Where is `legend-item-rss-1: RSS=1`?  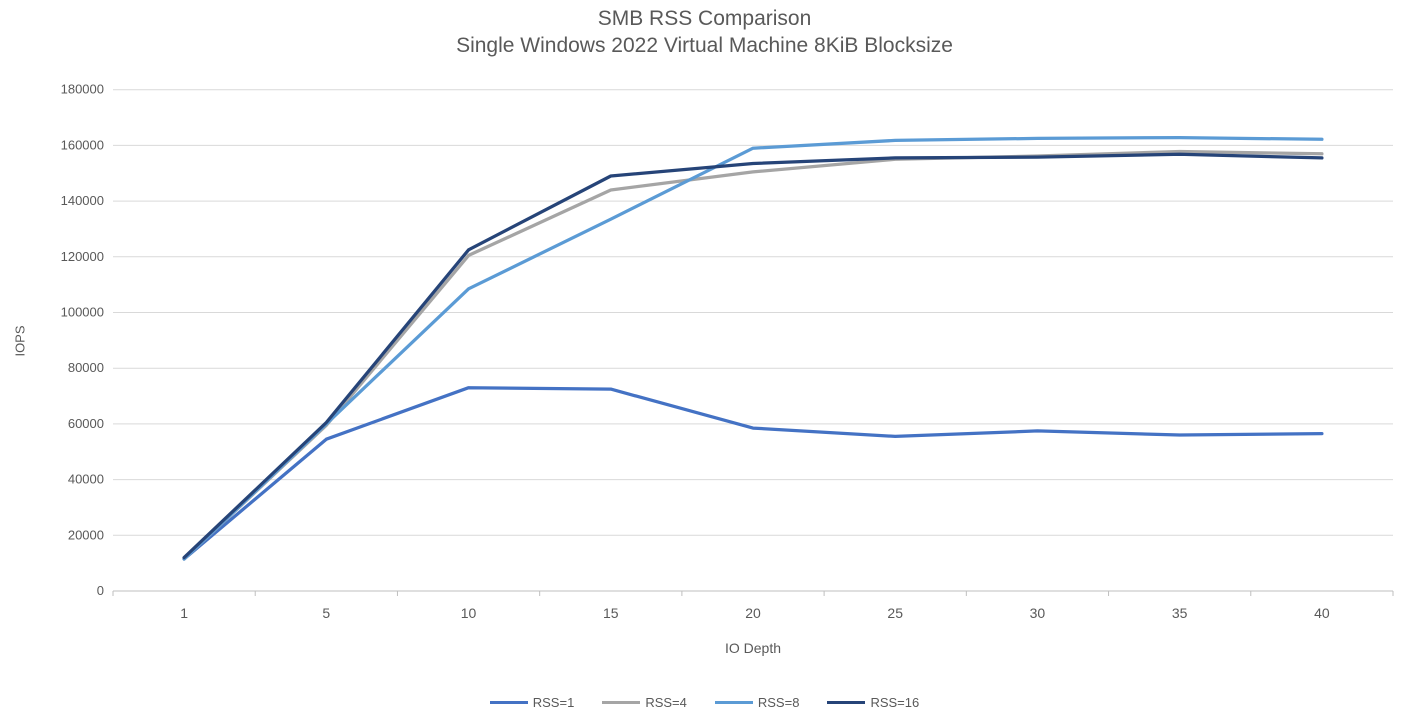
legend-item-rss-1: RSS=1 is located at coordinates (532, 702).